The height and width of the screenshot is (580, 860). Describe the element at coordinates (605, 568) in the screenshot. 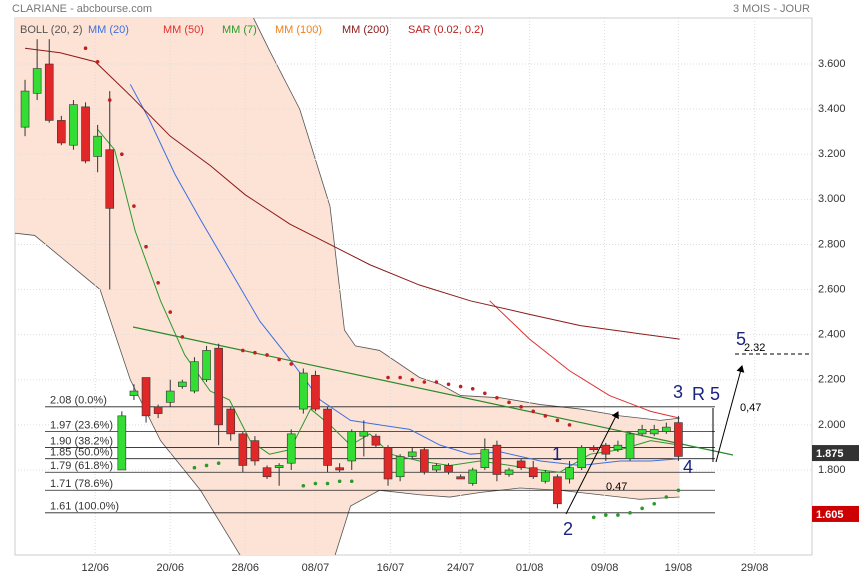

I see `x-tick-label: 09/08` at that location.